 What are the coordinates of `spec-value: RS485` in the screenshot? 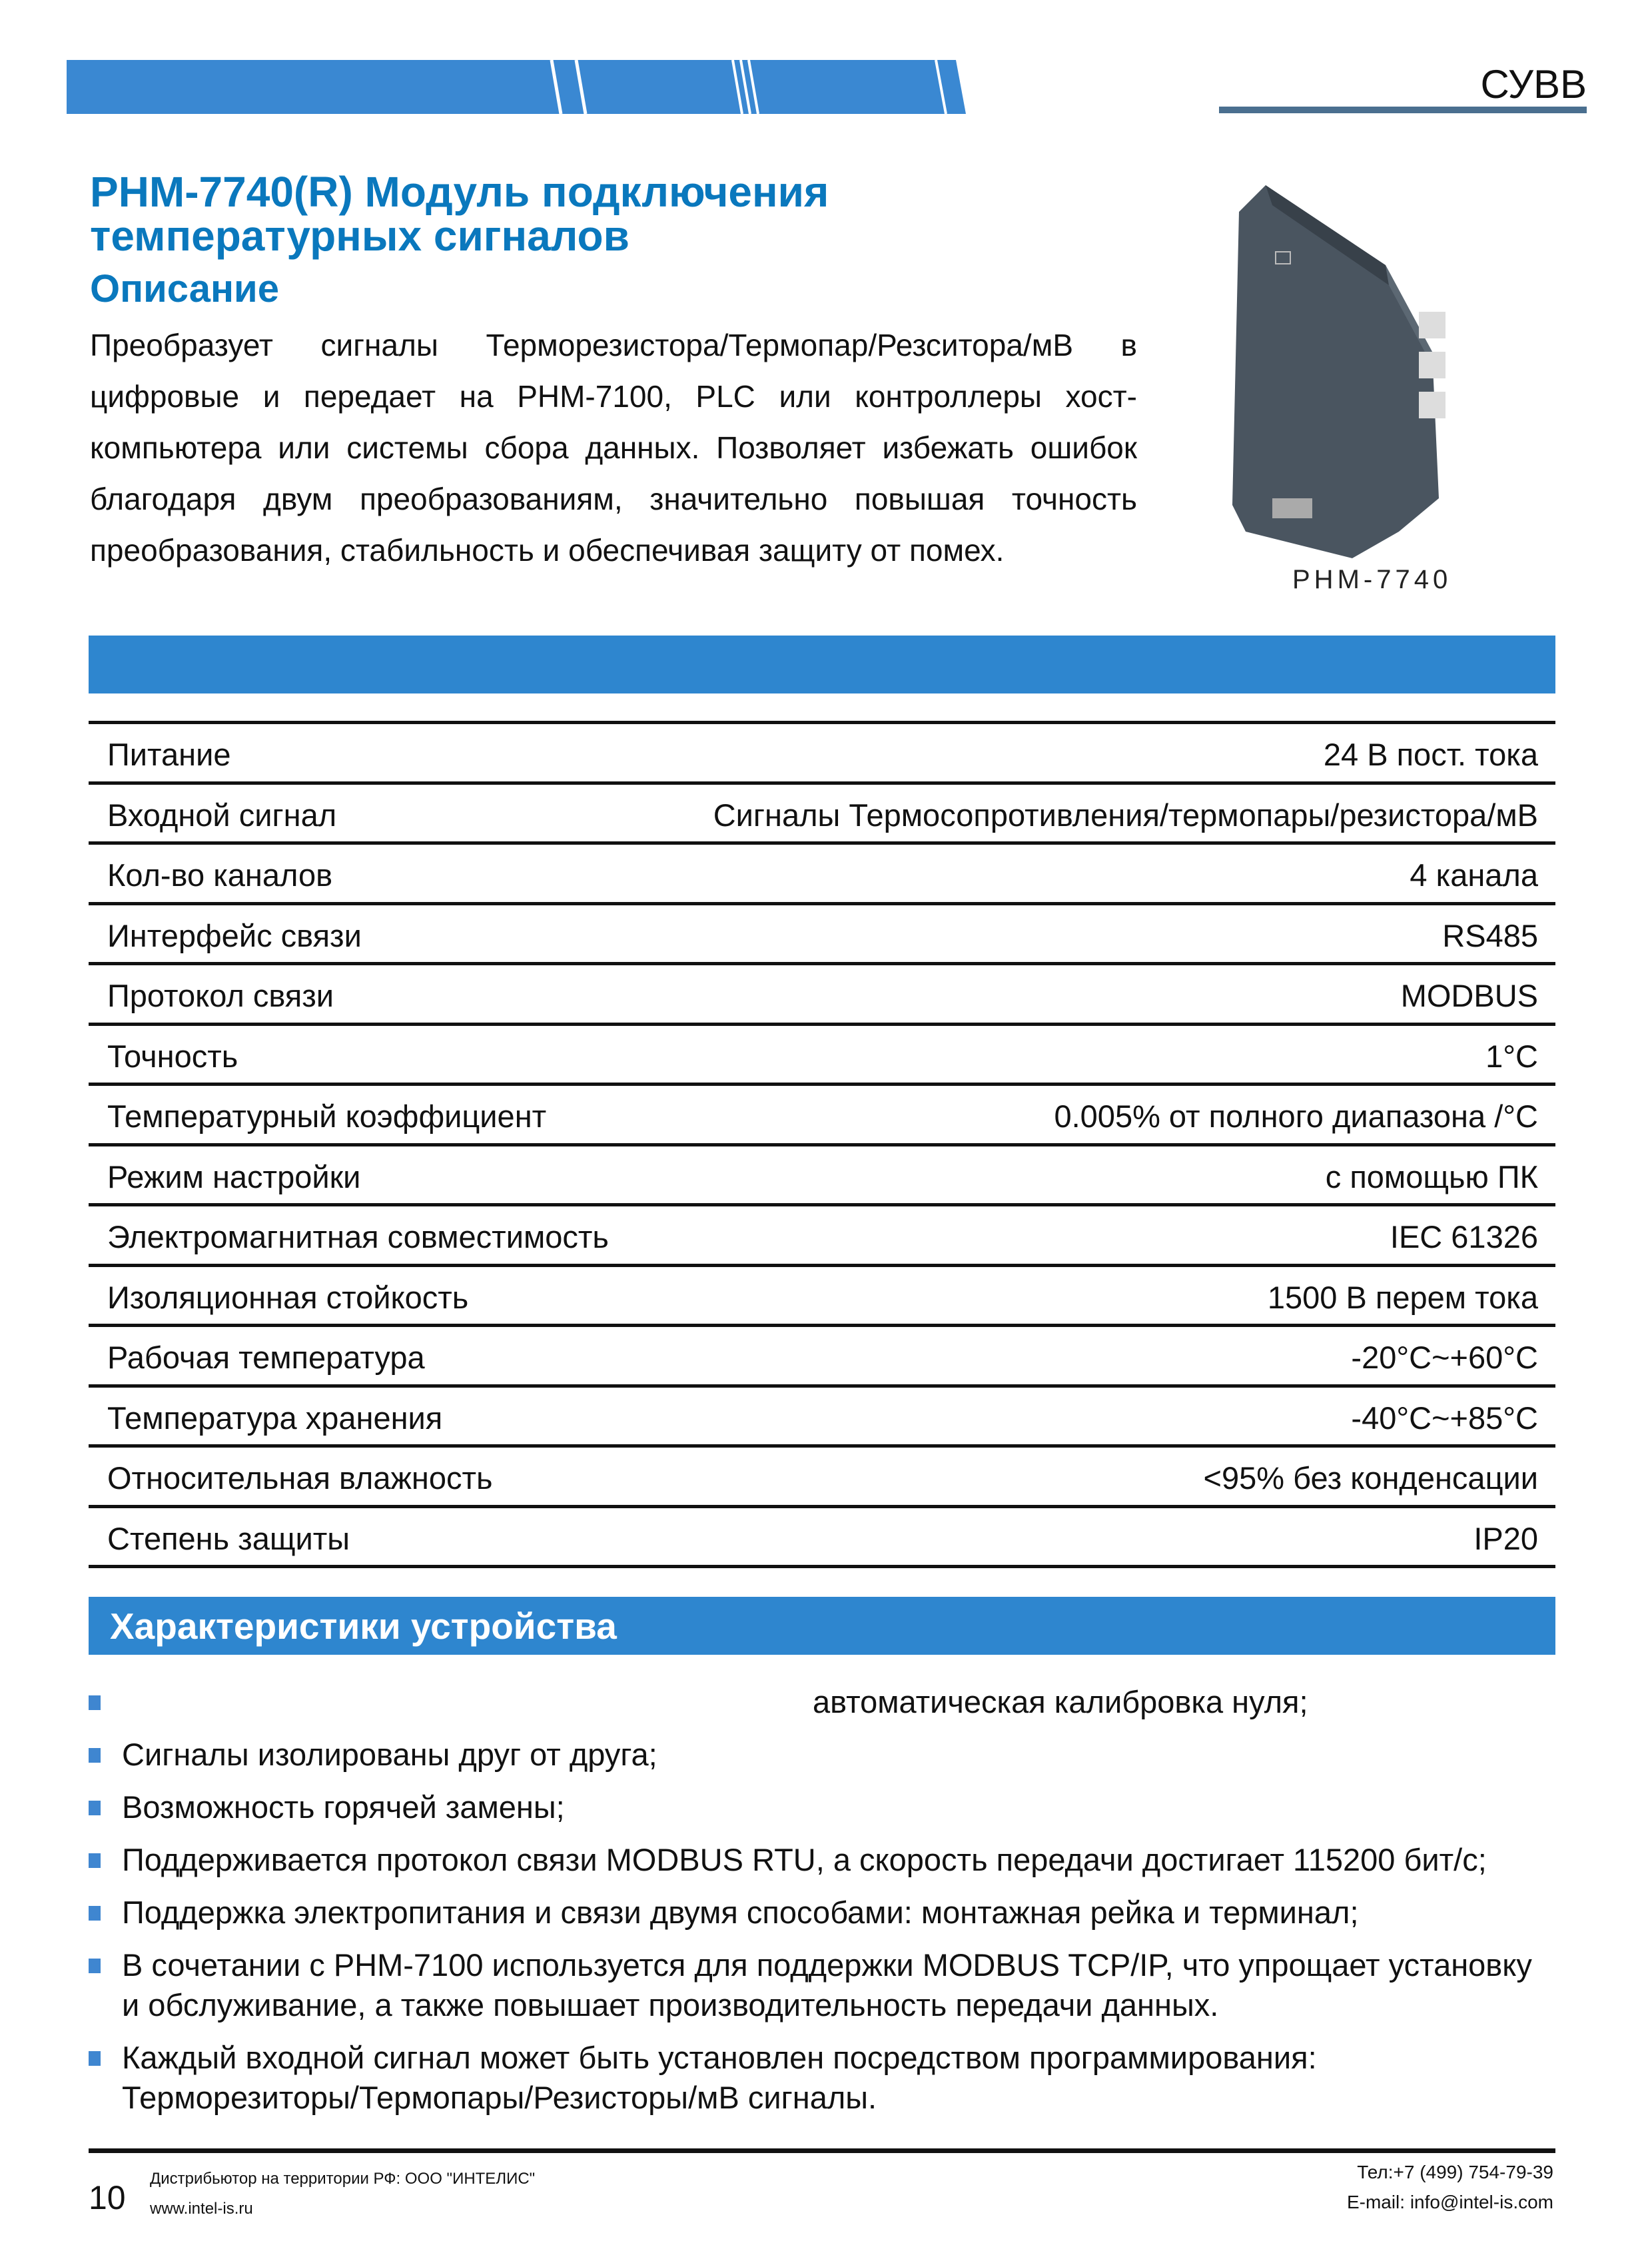 It's located at (1490, 935).